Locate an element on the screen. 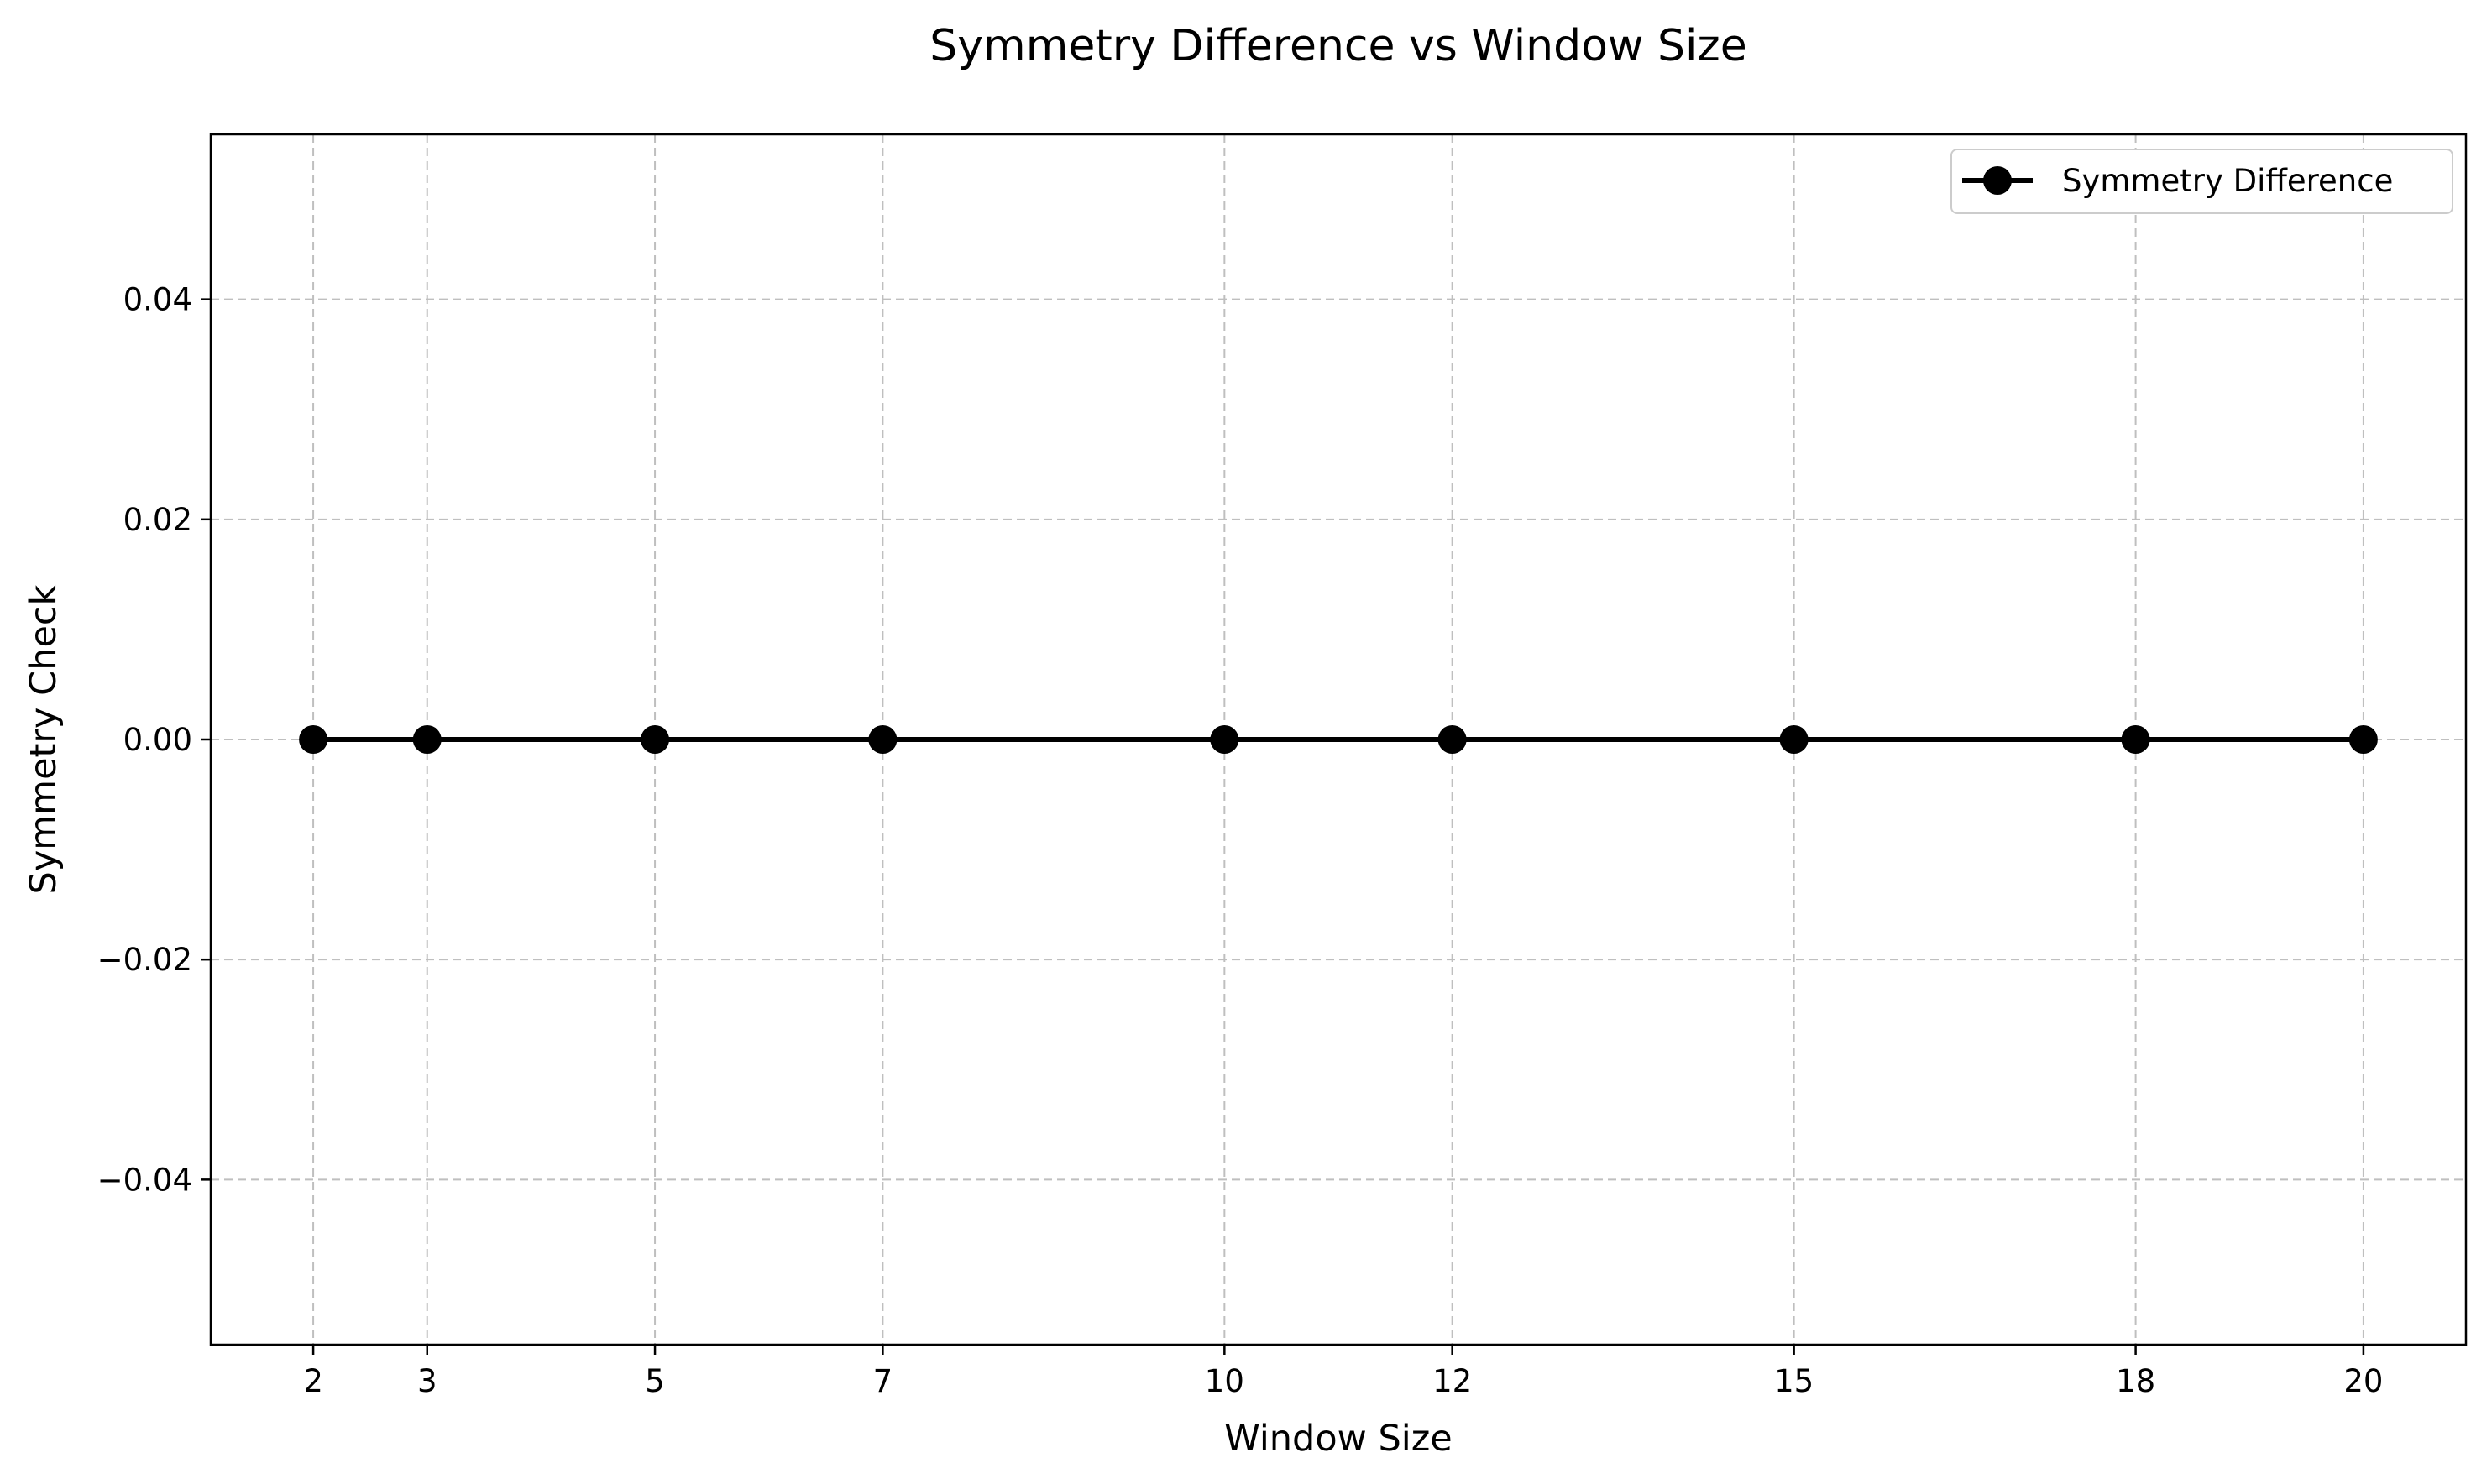 Image resolution: width=2492 pixels, height=1484 pixels. chart-title: Symmetry Difference vs Window Size is located at coordinates (1338, 46).